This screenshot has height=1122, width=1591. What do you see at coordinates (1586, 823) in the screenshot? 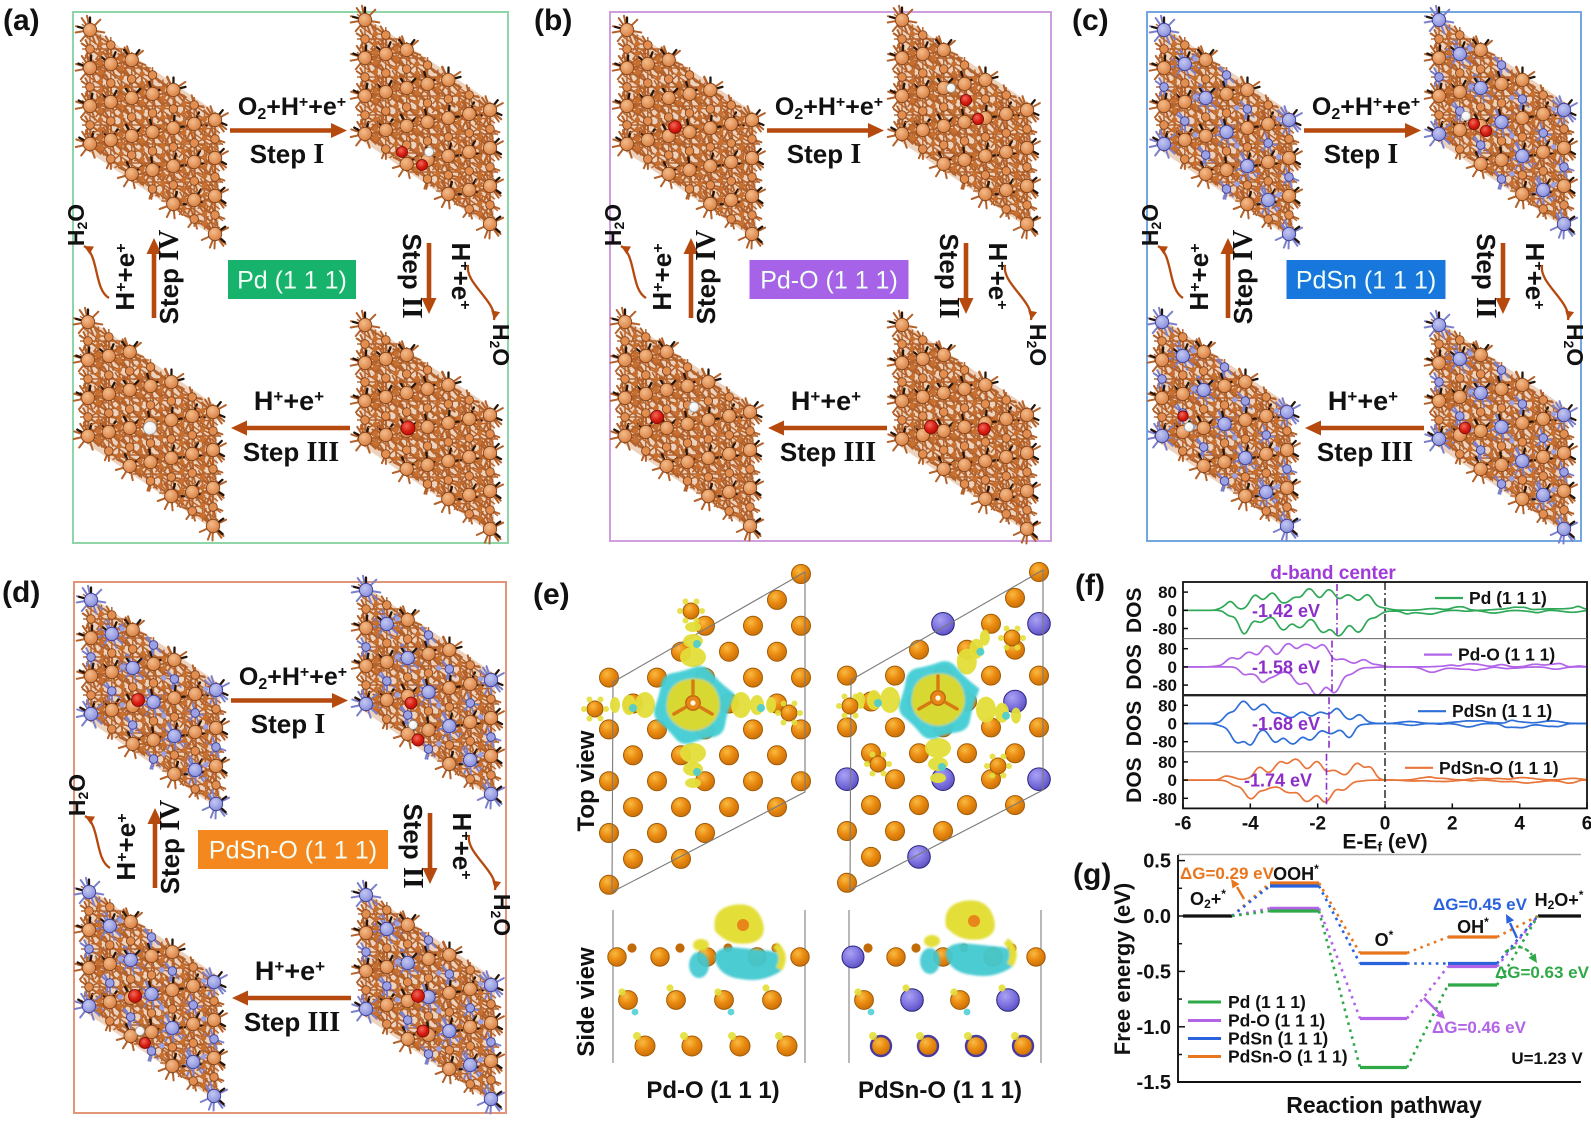
I see `svg-text: 6` at bounding box center [1586, 823].